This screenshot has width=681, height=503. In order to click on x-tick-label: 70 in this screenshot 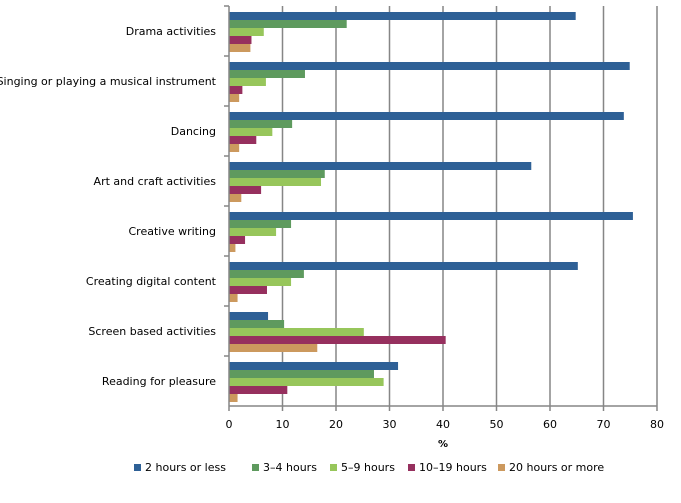, I will do `click(604, 424)`.